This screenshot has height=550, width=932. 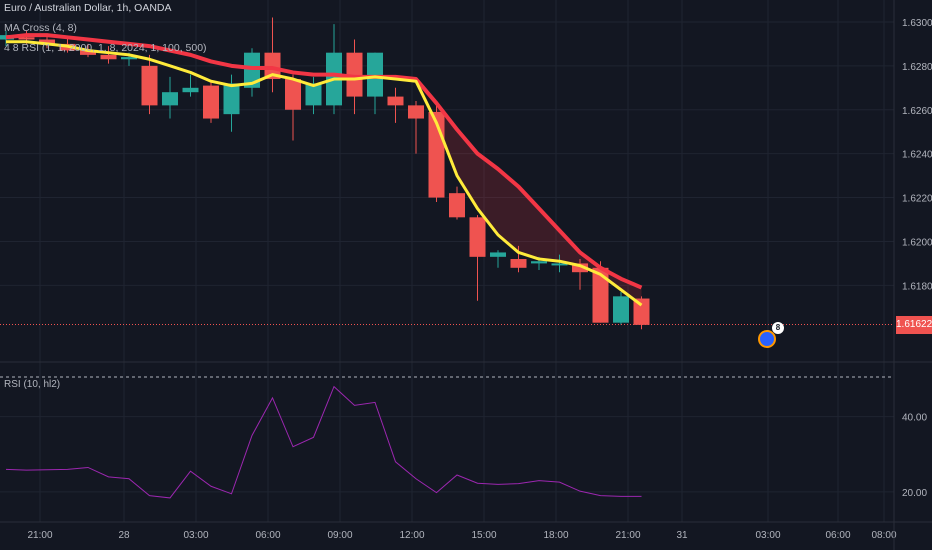 I want to click on time-tick-label: 18:00, so click(x=555, y=535).